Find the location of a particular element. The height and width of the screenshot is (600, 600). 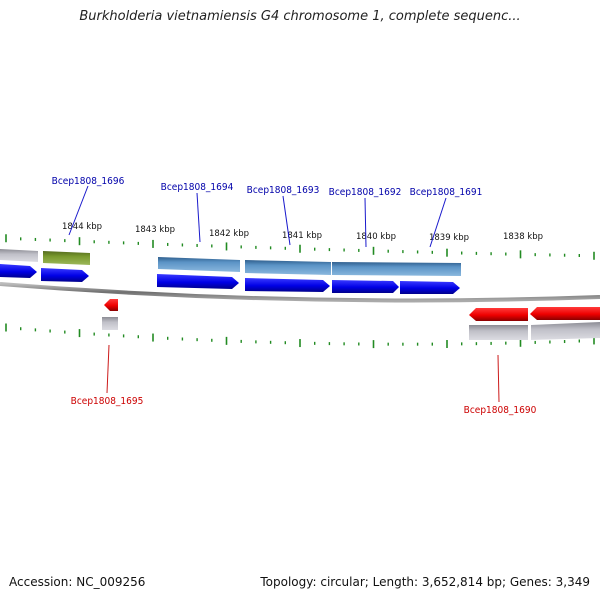

scale-label: 1841 kbp is located at coordinates (302, 236).